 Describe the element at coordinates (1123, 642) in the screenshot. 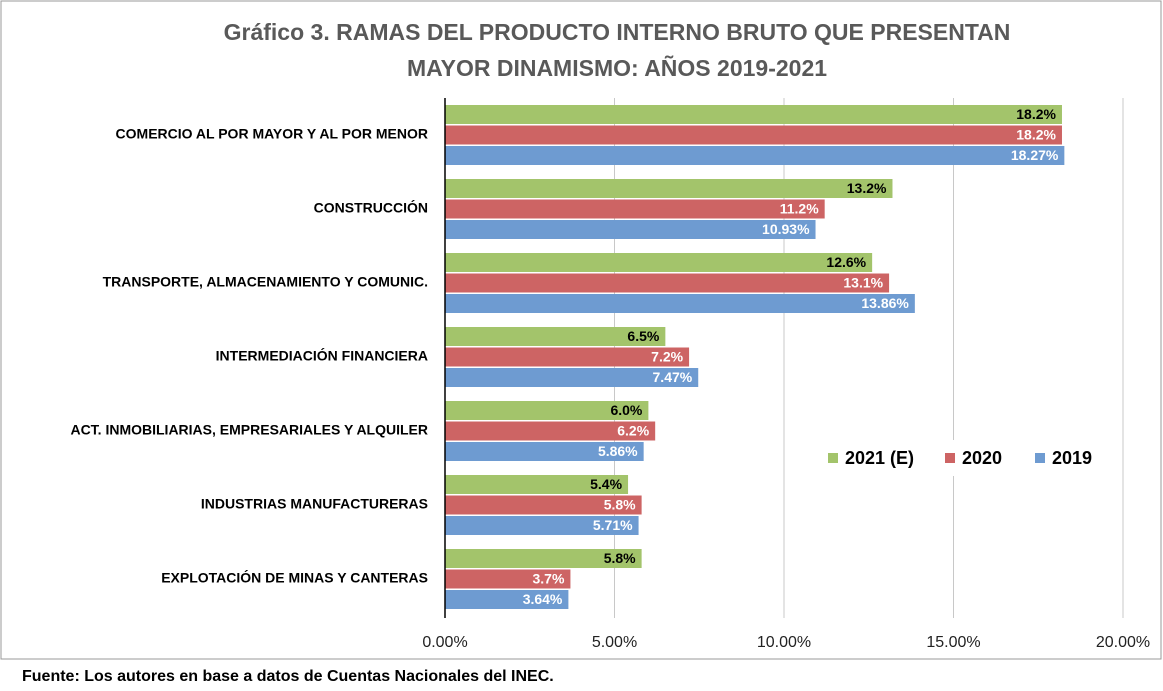

I see `x-tick-label: 20.00%` at that location.